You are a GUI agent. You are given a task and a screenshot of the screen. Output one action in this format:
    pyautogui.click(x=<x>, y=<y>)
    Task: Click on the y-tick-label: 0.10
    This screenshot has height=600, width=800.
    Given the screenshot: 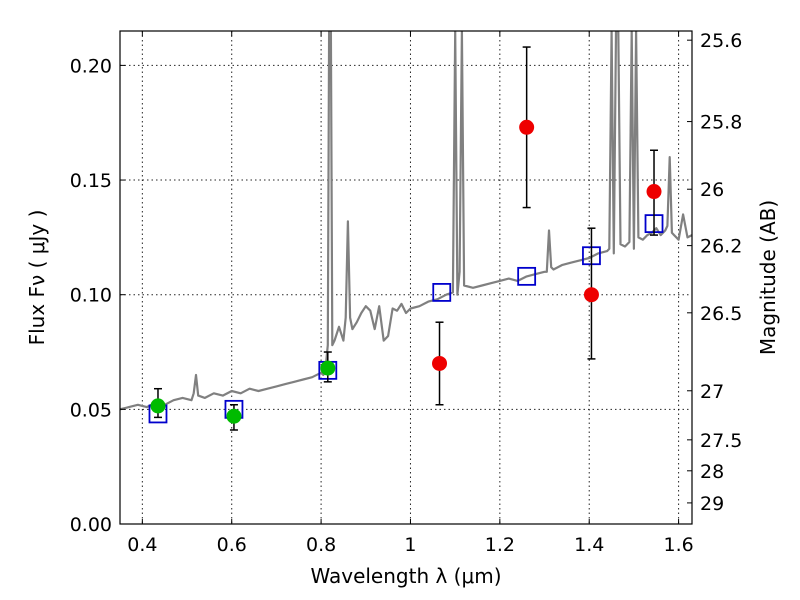 What is the action you would take?
    pyautogui.click(x=91, y=296)
    